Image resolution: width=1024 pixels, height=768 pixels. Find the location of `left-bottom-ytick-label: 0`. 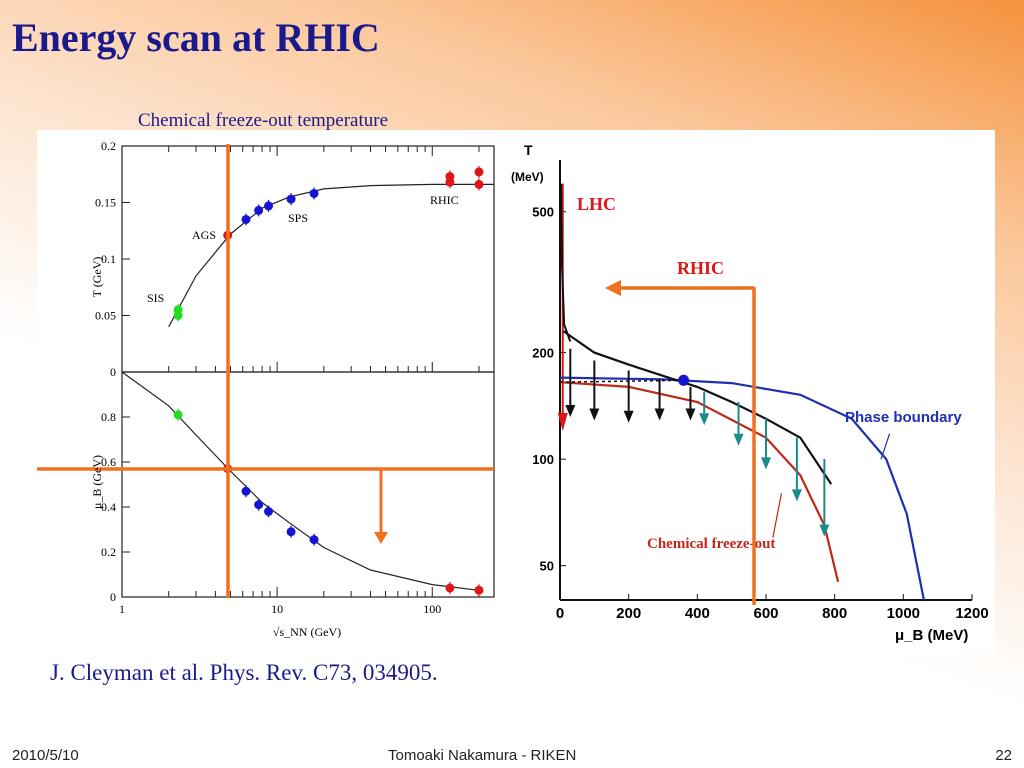

left-bottom-ytick-label: 0 is located at coordinates (113, 597).